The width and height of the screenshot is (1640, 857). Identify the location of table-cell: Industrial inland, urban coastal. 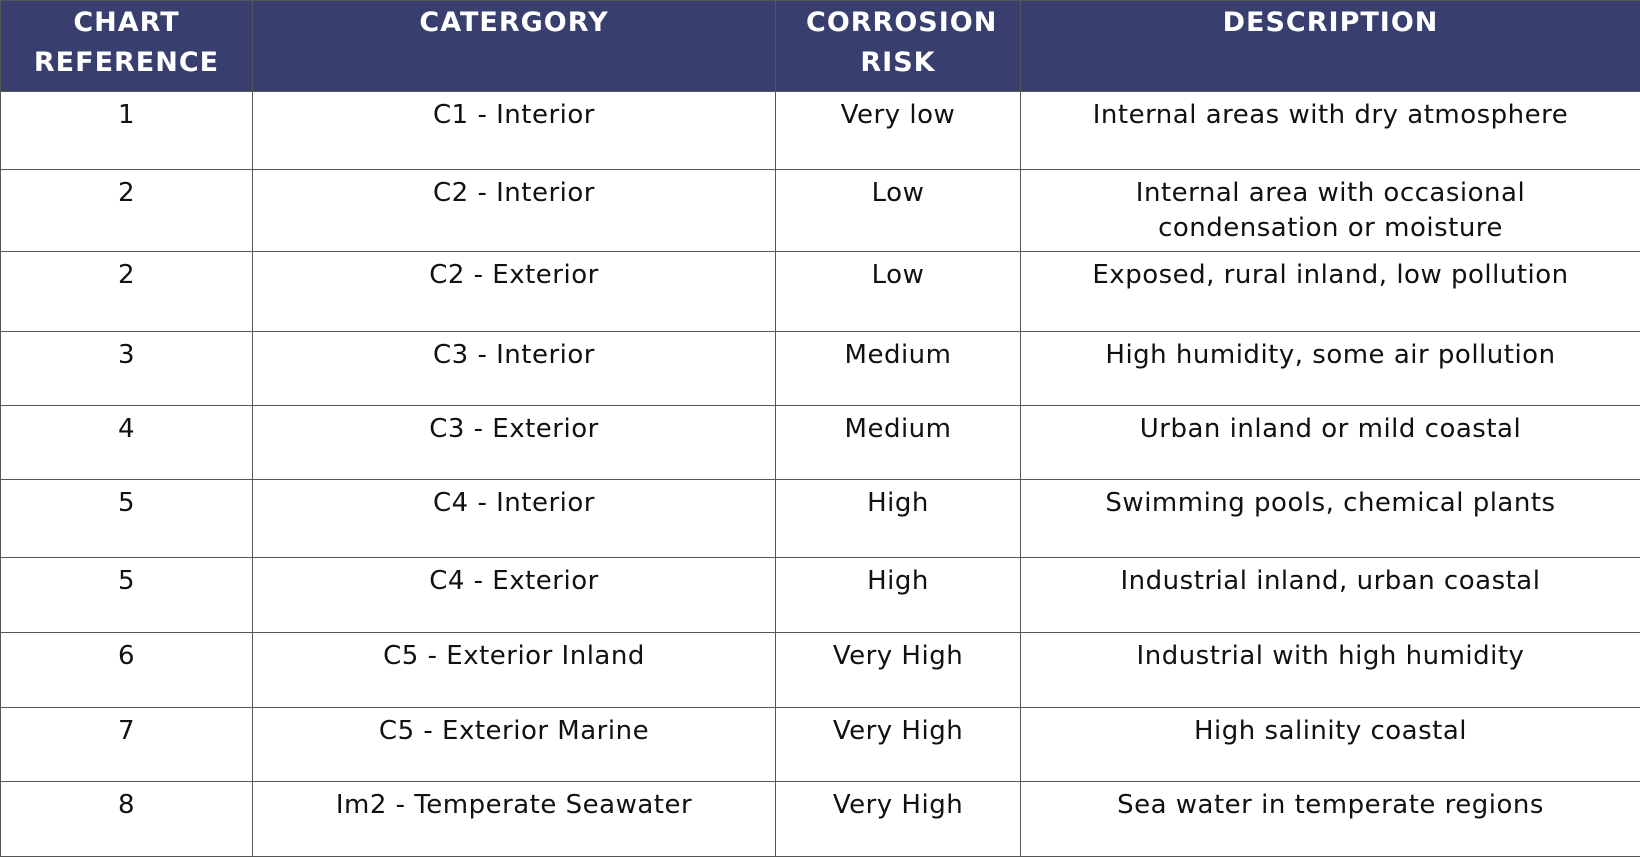
(1330, 595).